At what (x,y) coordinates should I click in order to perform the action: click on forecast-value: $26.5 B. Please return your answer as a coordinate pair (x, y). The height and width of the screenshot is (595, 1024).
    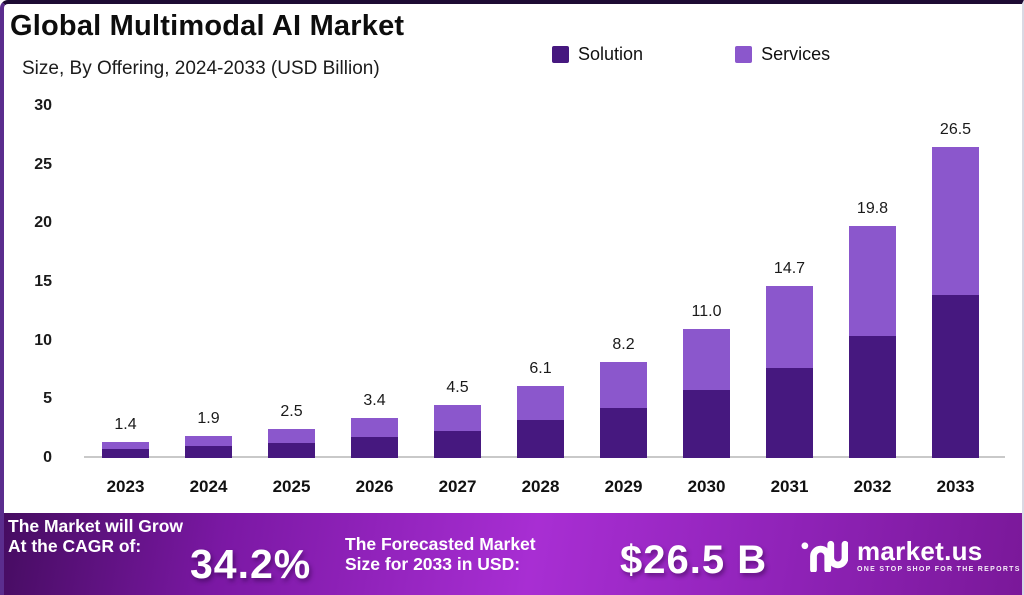
    Looking at the image, I should click on (694, 560).